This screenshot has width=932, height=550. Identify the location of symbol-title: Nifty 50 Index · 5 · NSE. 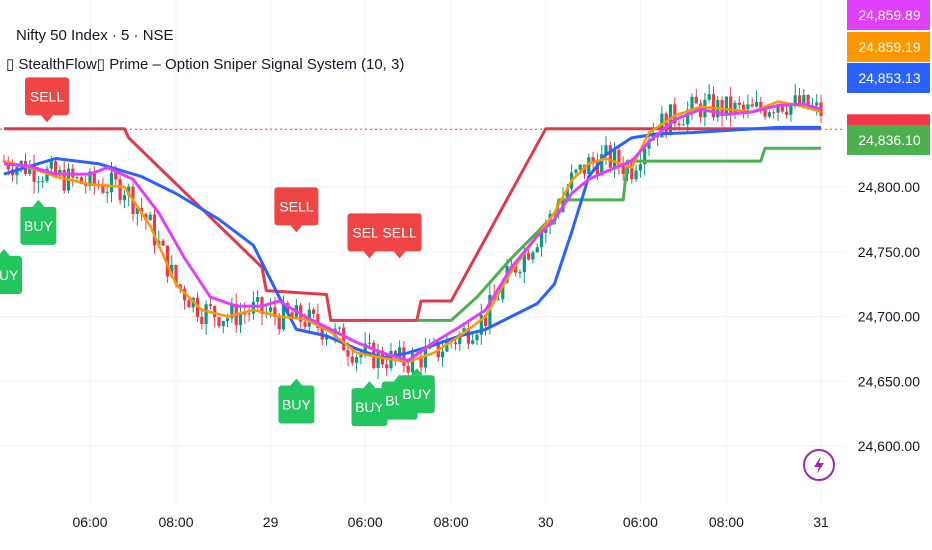
(95, 35).